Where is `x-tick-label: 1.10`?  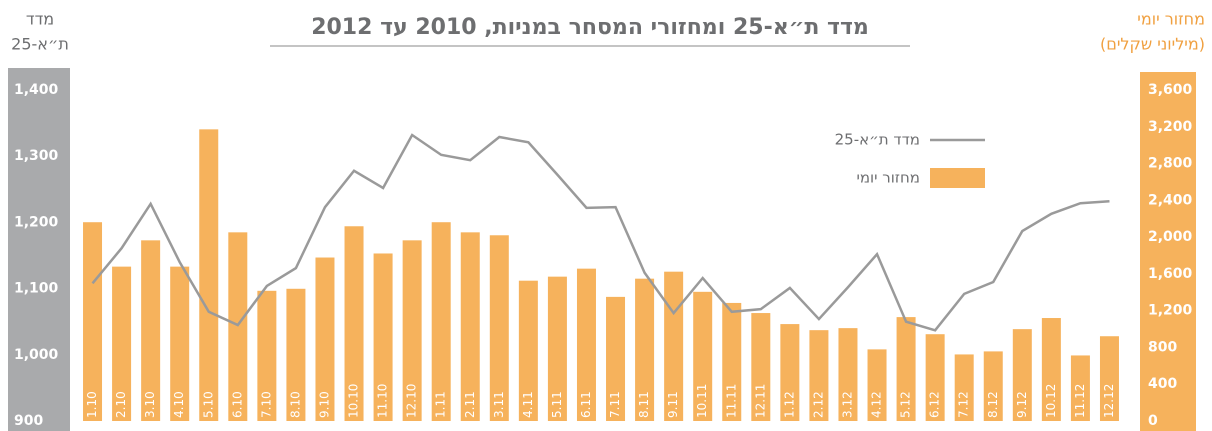 x-tick-label: 1.10 is located at coordinates (92, 404).